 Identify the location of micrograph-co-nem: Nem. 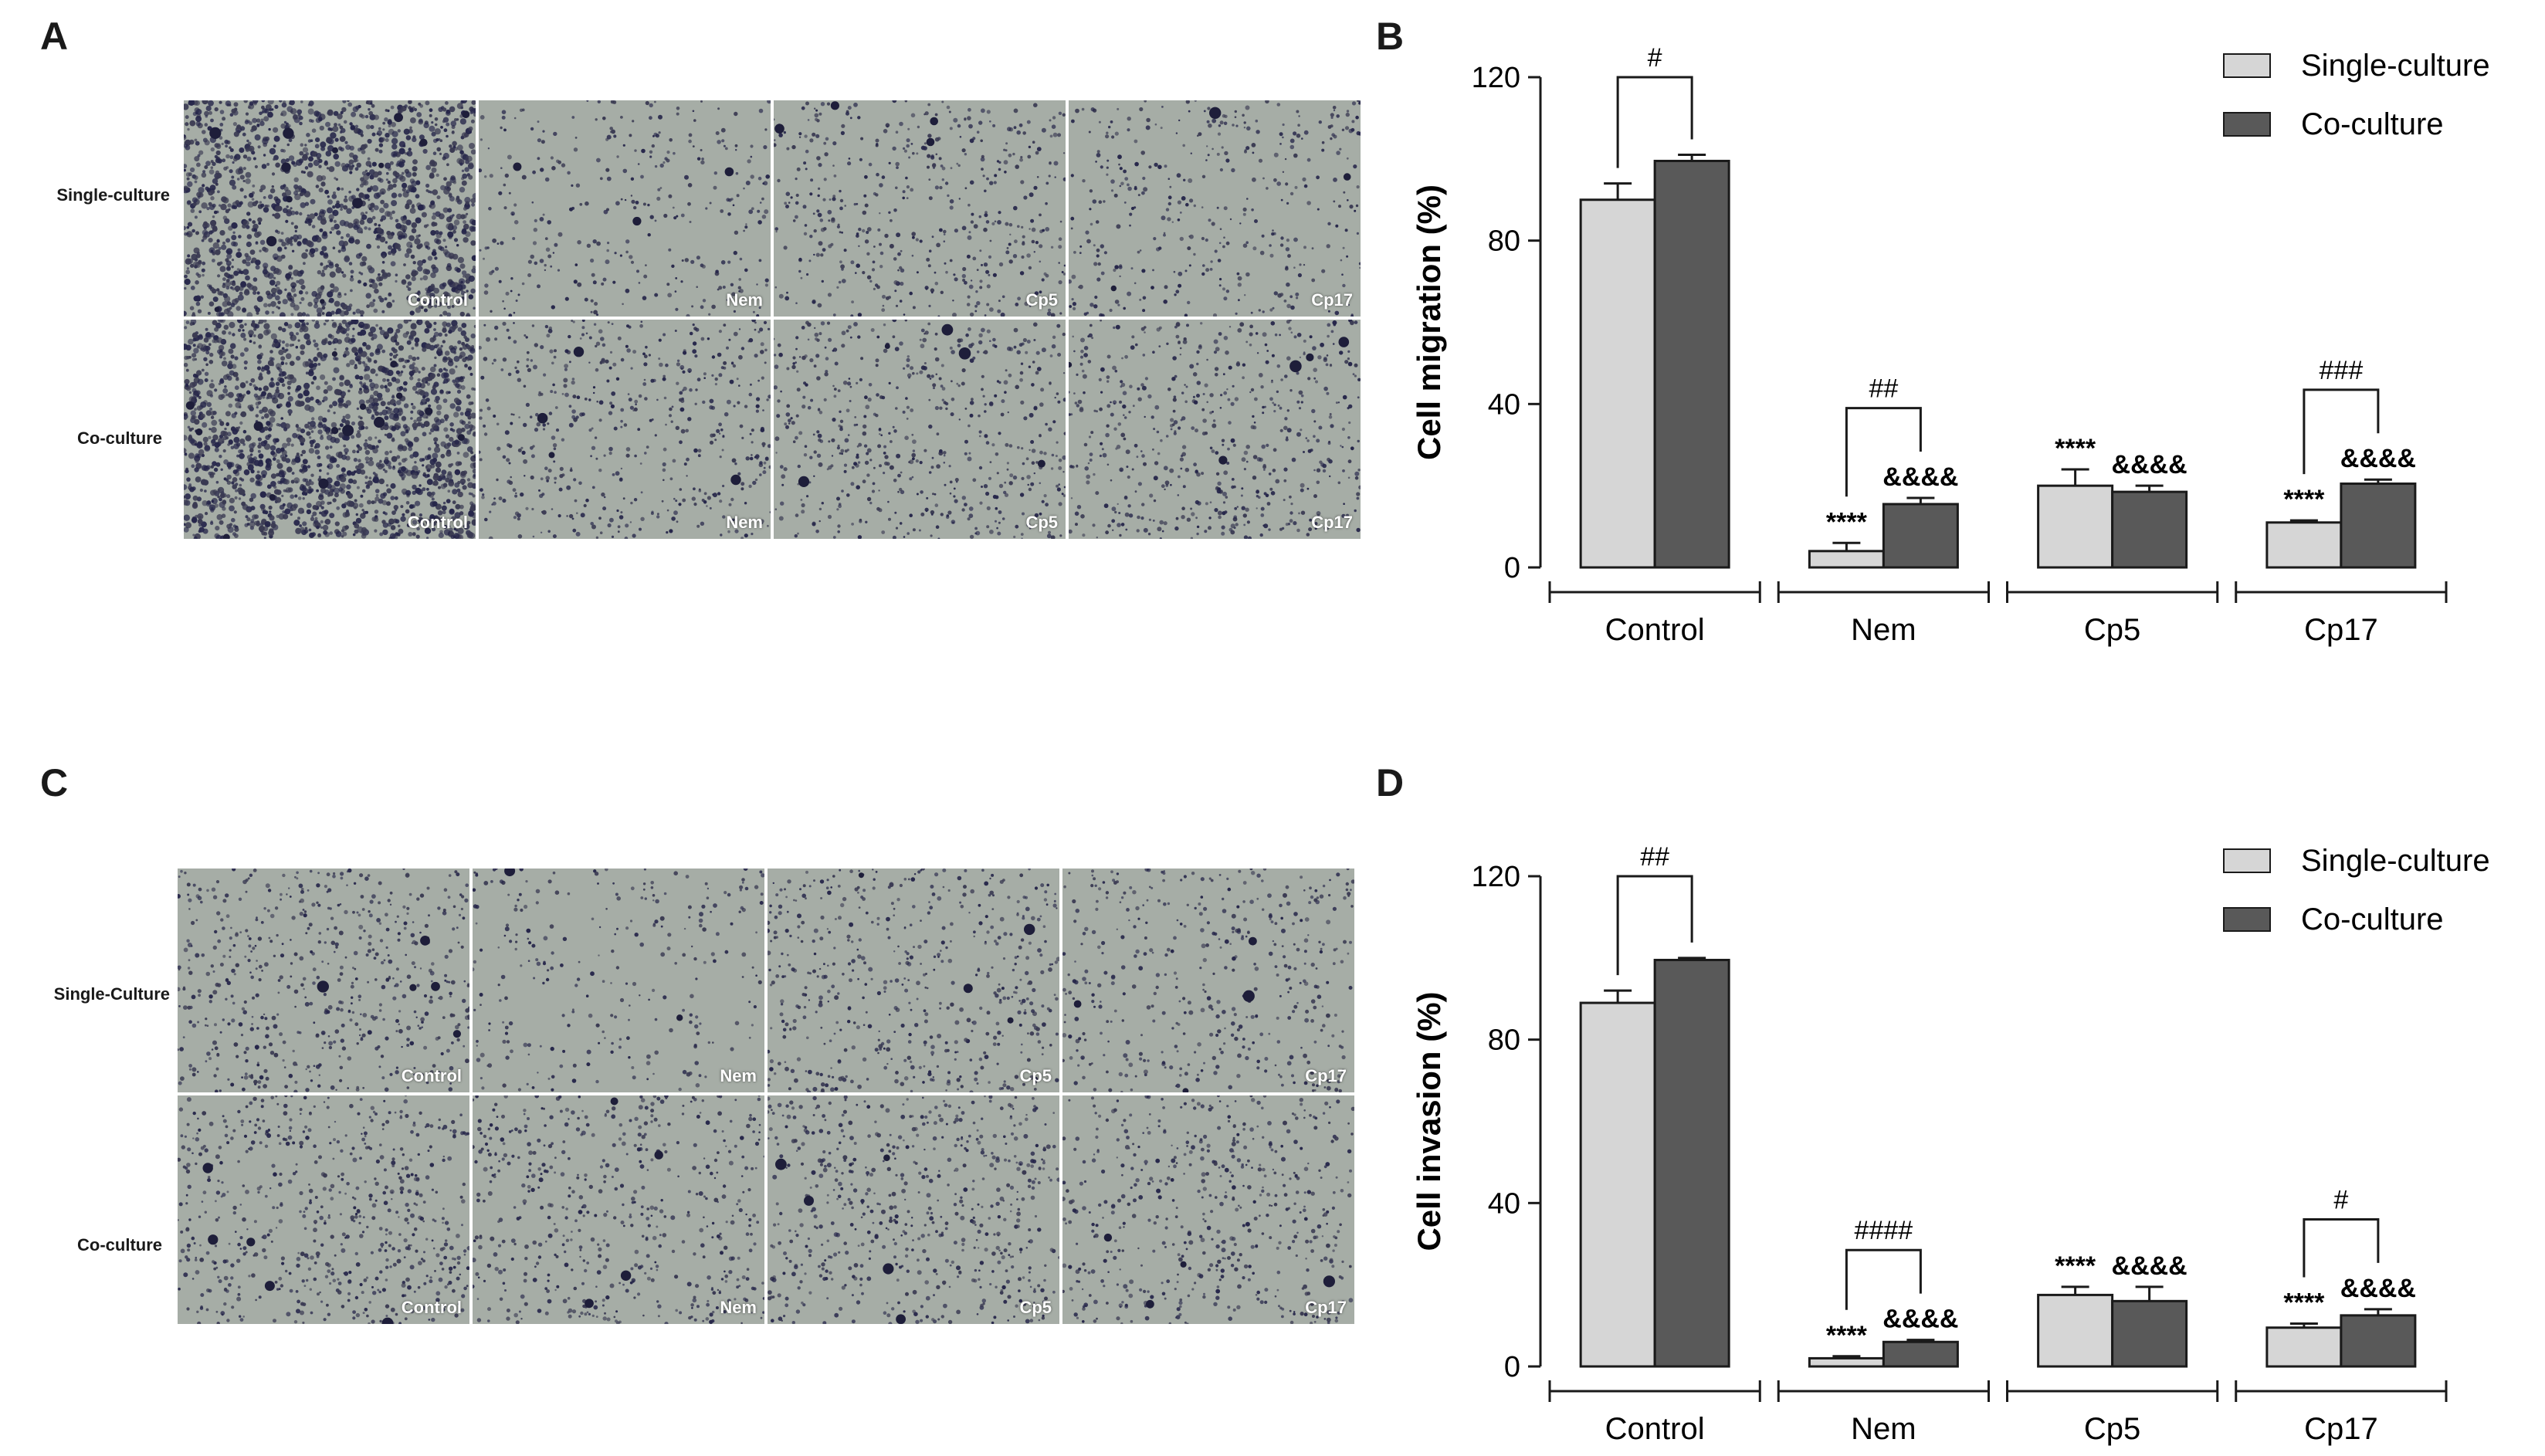
(625, 429).